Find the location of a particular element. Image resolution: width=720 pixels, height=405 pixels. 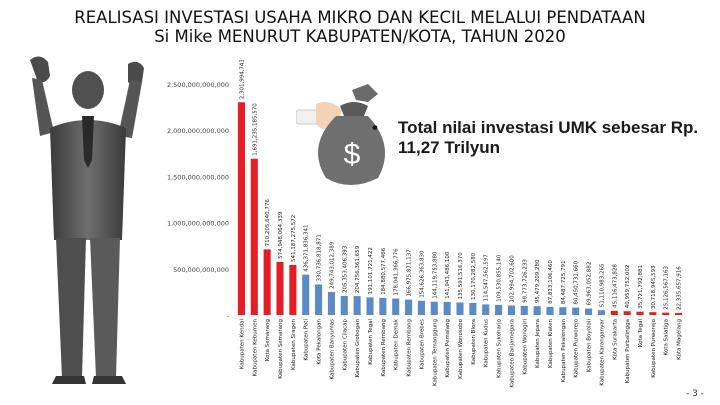

businessman-silhouette-icon is located at coordinates (87, 220).